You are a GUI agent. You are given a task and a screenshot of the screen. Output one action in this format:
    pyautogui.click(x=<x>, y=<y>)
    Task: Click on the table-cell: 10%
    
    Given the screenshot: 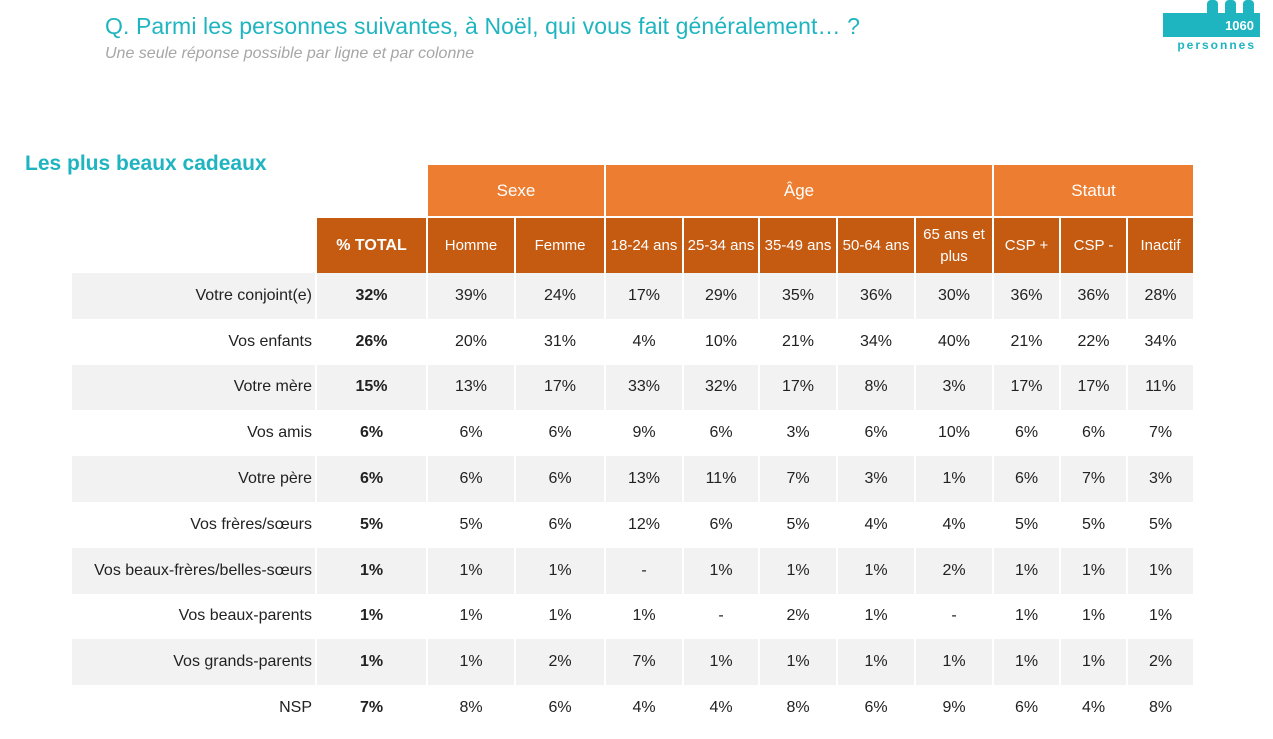 What is the action you would take?
    pyautogui.click(x=721, y=341)
    